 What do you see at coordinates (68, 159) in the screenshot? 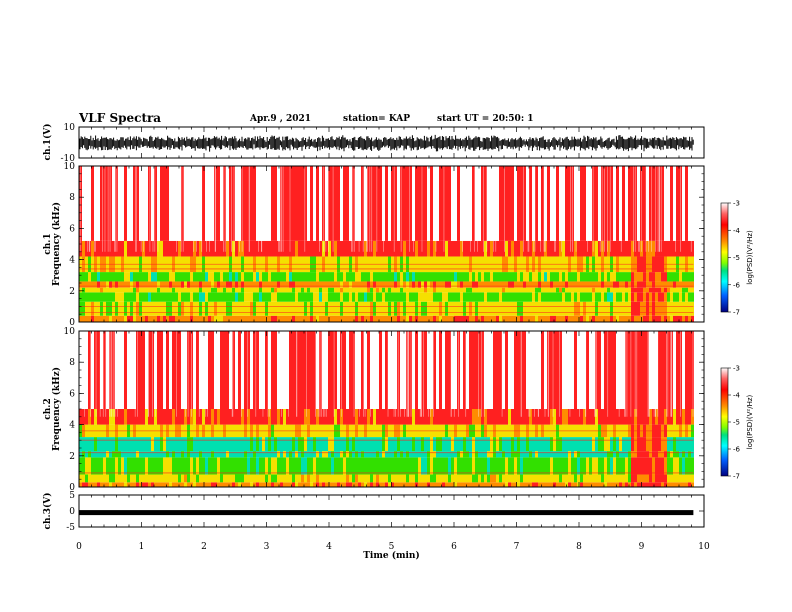
I see `y-tick-label: -10` at bounding box center [68, 159].